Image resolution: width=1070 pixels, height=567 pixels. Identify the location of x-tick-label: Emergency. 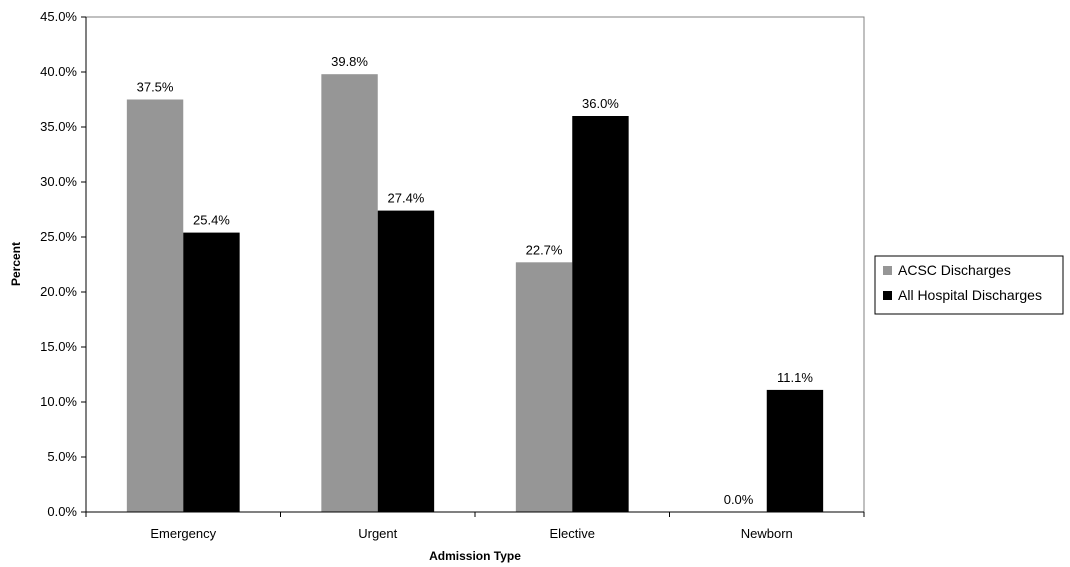
(183, 533).